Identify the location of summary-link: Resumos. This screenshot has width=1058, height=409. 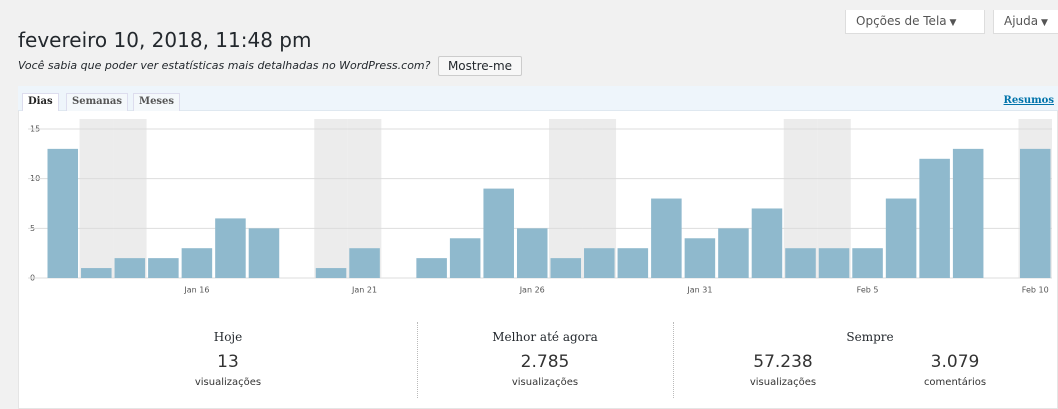
(1028, 100).